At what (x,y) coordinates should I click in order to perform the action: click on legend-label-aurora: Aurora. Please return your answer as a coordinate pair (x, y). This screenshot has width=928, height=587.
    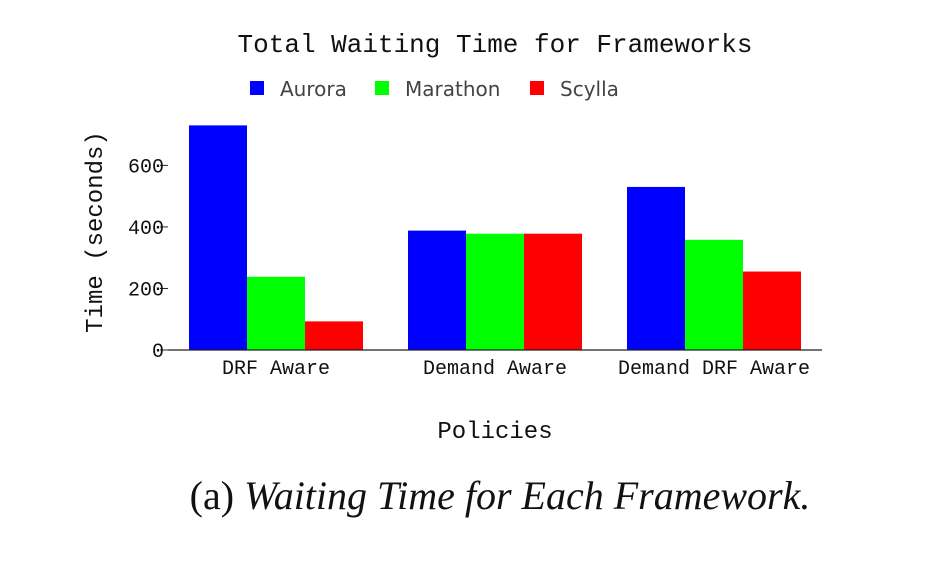
    Looking at the image, I should click on (313, 89).